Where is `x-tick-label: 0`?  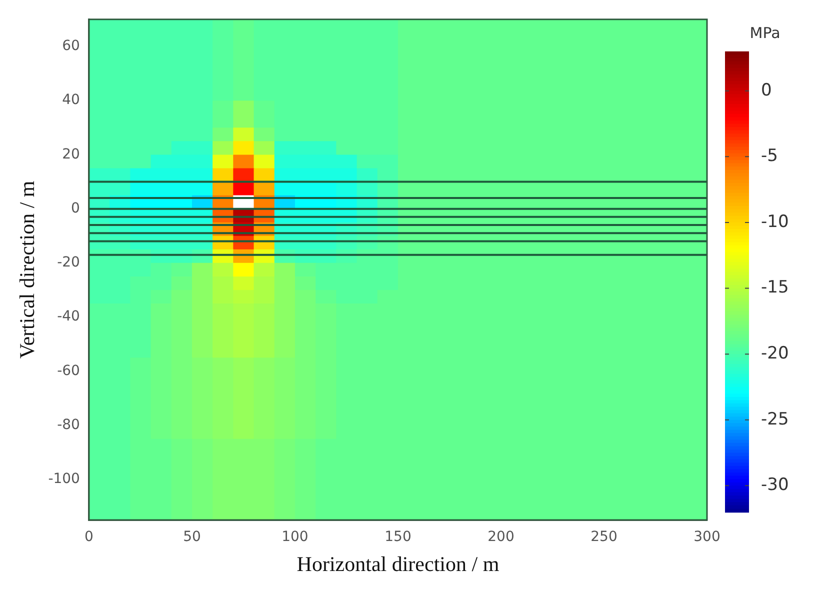 x-tick-label: 0 is located at coordinates (89, 537).